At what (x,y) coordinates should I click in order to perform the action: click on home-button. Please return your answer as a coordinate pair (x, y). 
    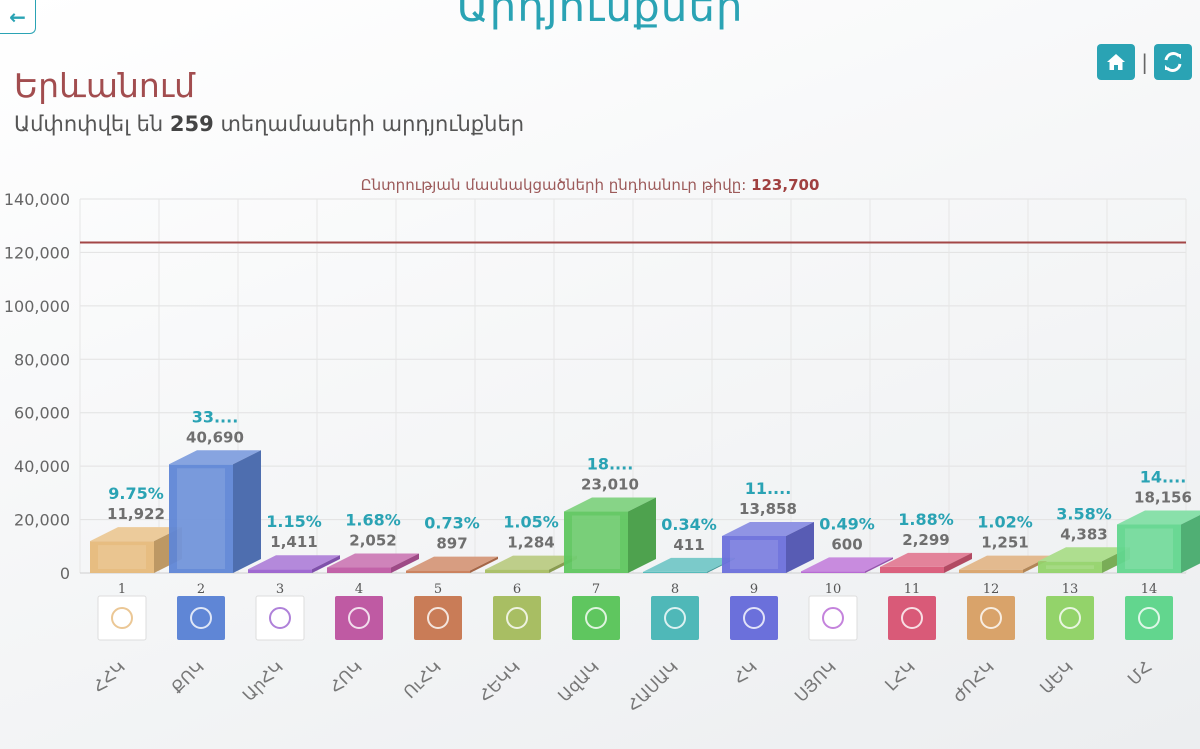
    Looking at the image, I should click on (1116, 62).